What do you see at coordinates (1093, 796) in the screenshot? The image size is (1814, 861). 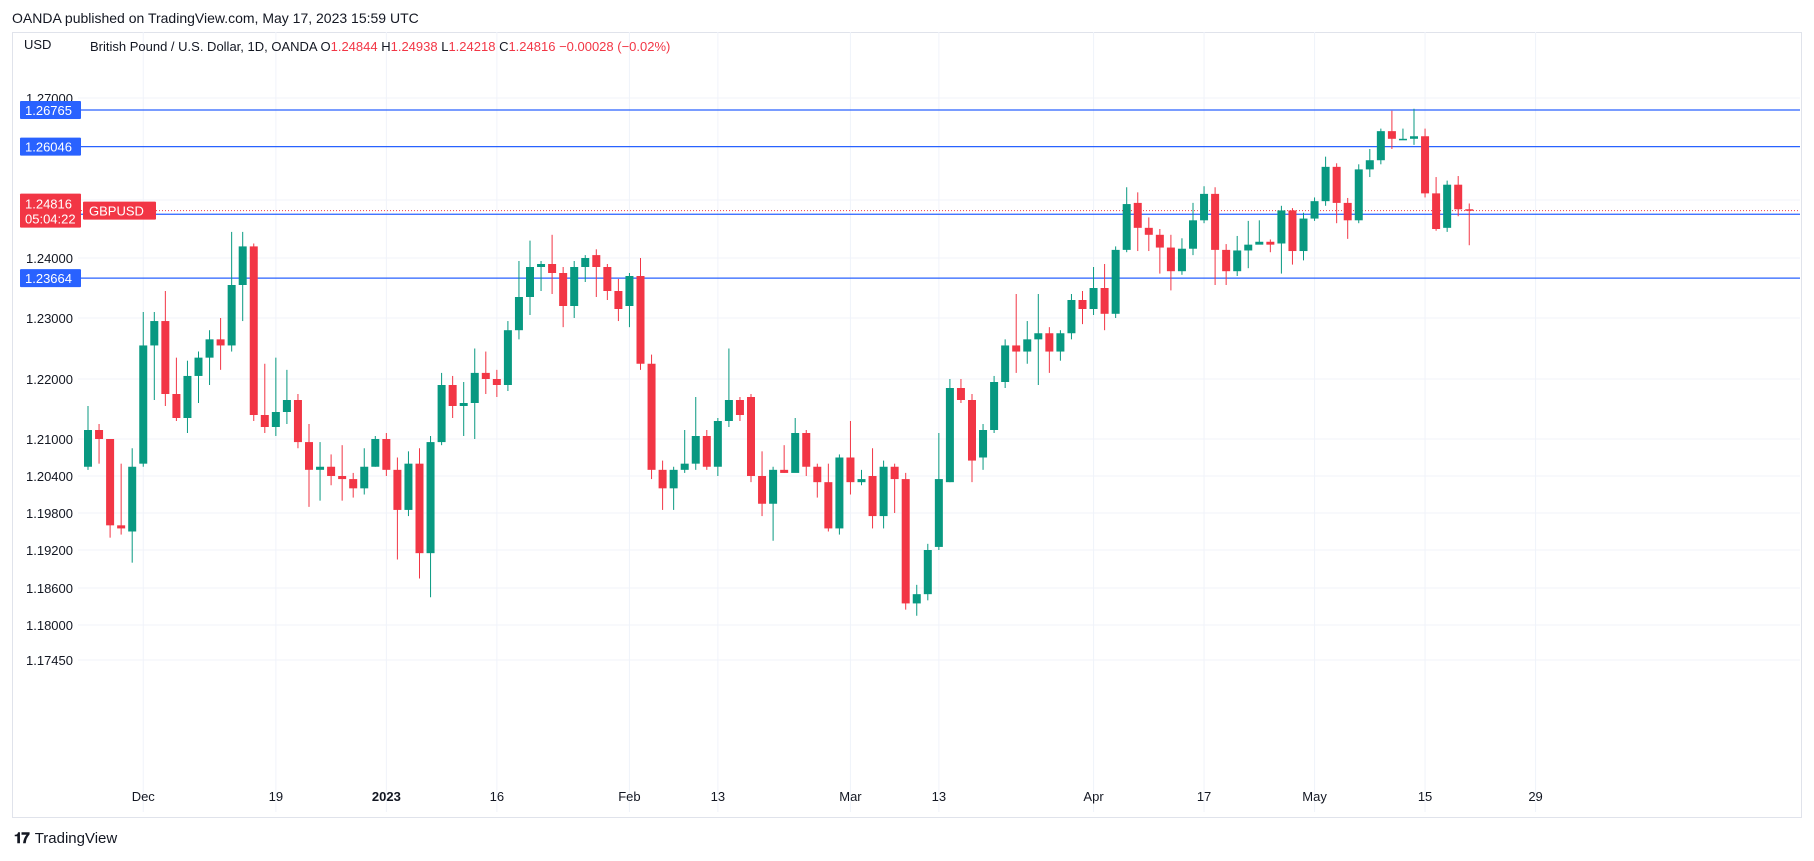 I see `x-tick-label: Apr` at bounding box center [1093, 796].